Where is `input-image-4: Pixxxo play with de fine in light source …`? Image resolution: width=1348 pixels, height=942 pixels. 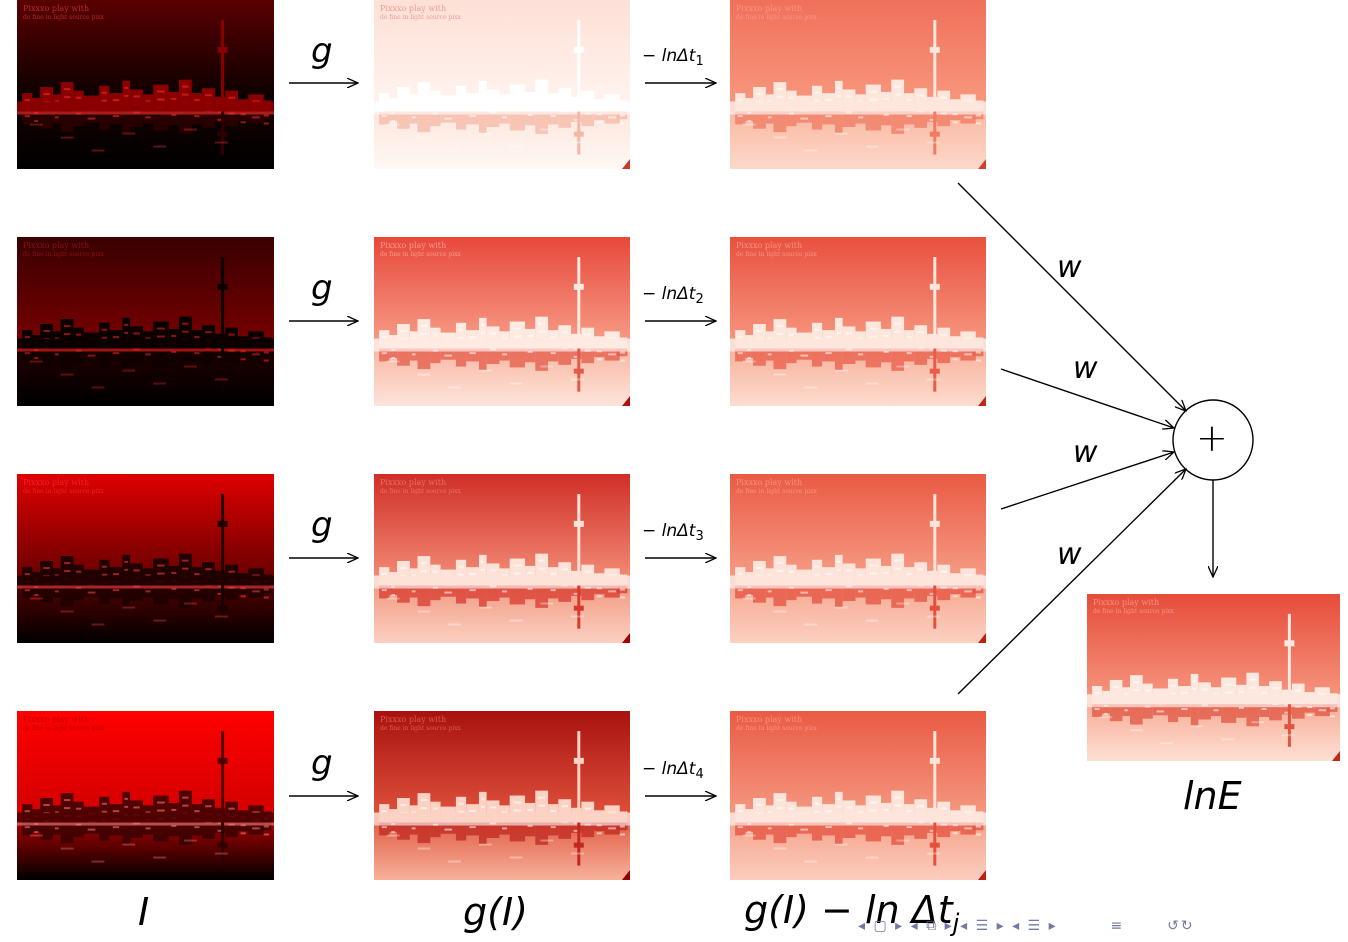
input-image-4: Pixxxo play with de fine in light source … is located at coordinates (145, 795).